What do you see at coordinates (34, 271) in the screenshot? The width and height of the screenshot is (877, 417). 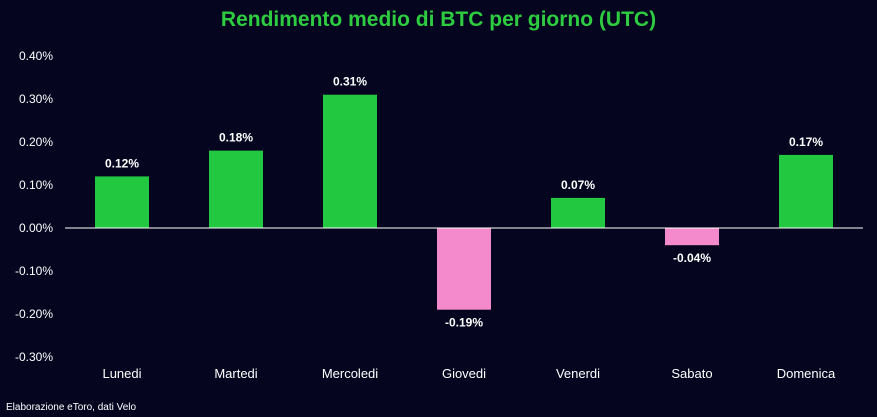 I see `y-tick-label: -0.10%` at bounding box center [34, 271].